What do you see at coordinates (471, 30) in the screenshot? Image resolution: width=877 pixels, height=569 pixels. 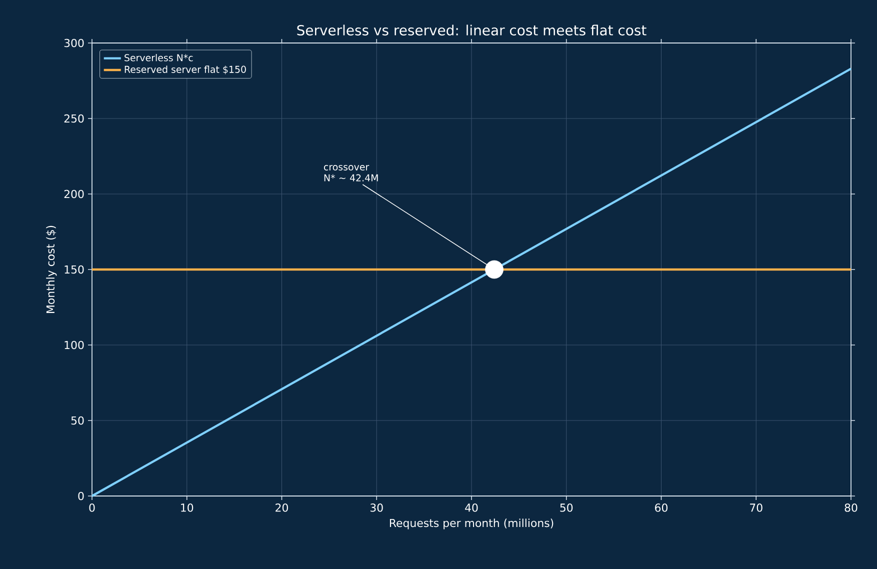 I see `chart-title: Serverless vs reserved: linear cost meets flat cost` at bounding box center [471, 30].